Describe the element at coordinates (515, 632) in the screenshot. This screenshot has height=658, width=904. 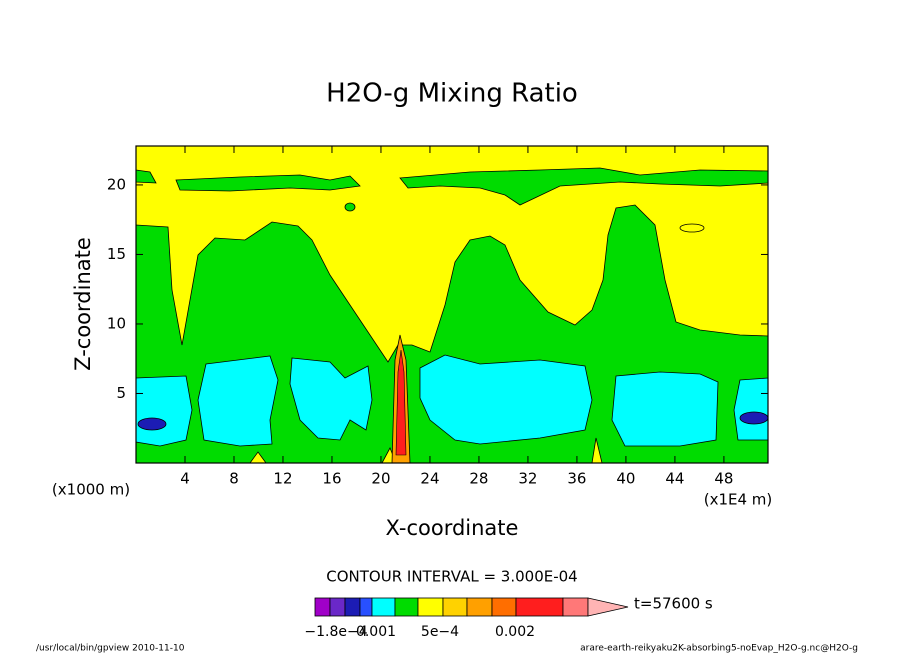
I see `colorbar-label: 0.002` at that location.